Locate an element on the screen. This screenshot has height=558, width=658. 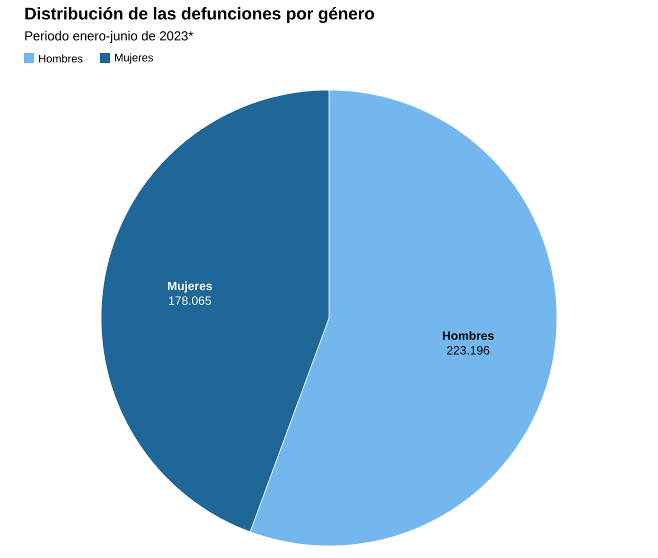
slice-label: Hombres is located at coordinates (468, 335).